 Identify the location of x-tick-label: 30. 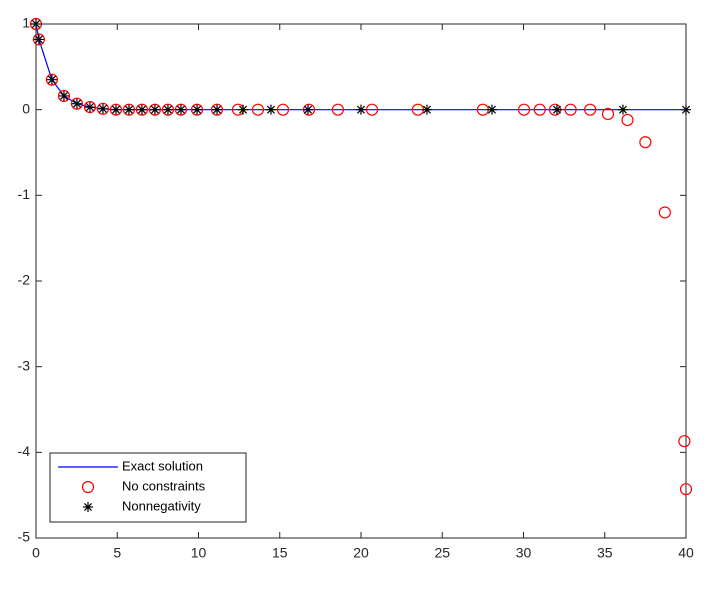
(524, 553).